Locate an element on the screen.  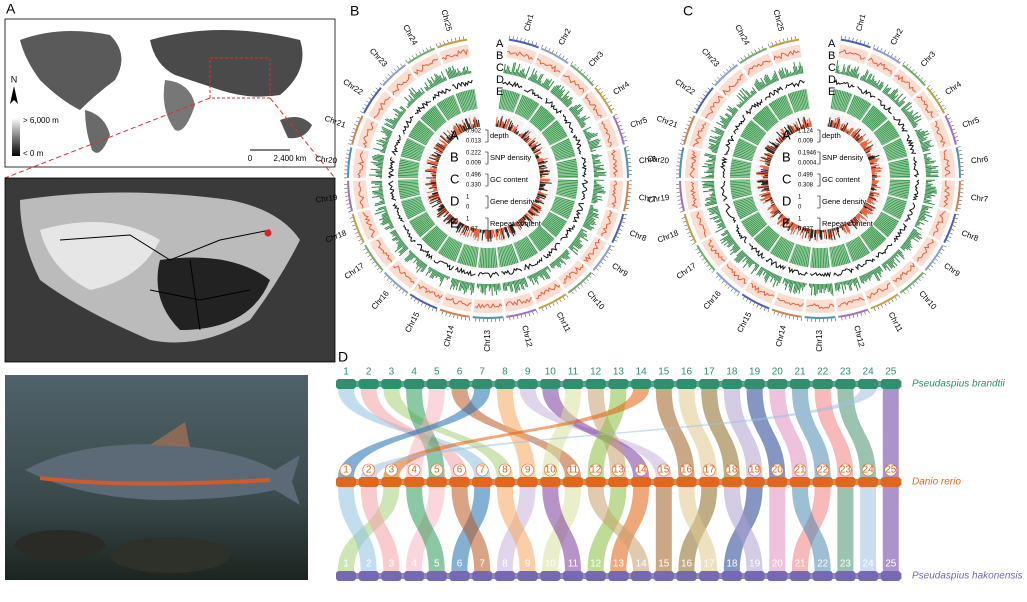
depth-line is located at coordinates (548, 65).